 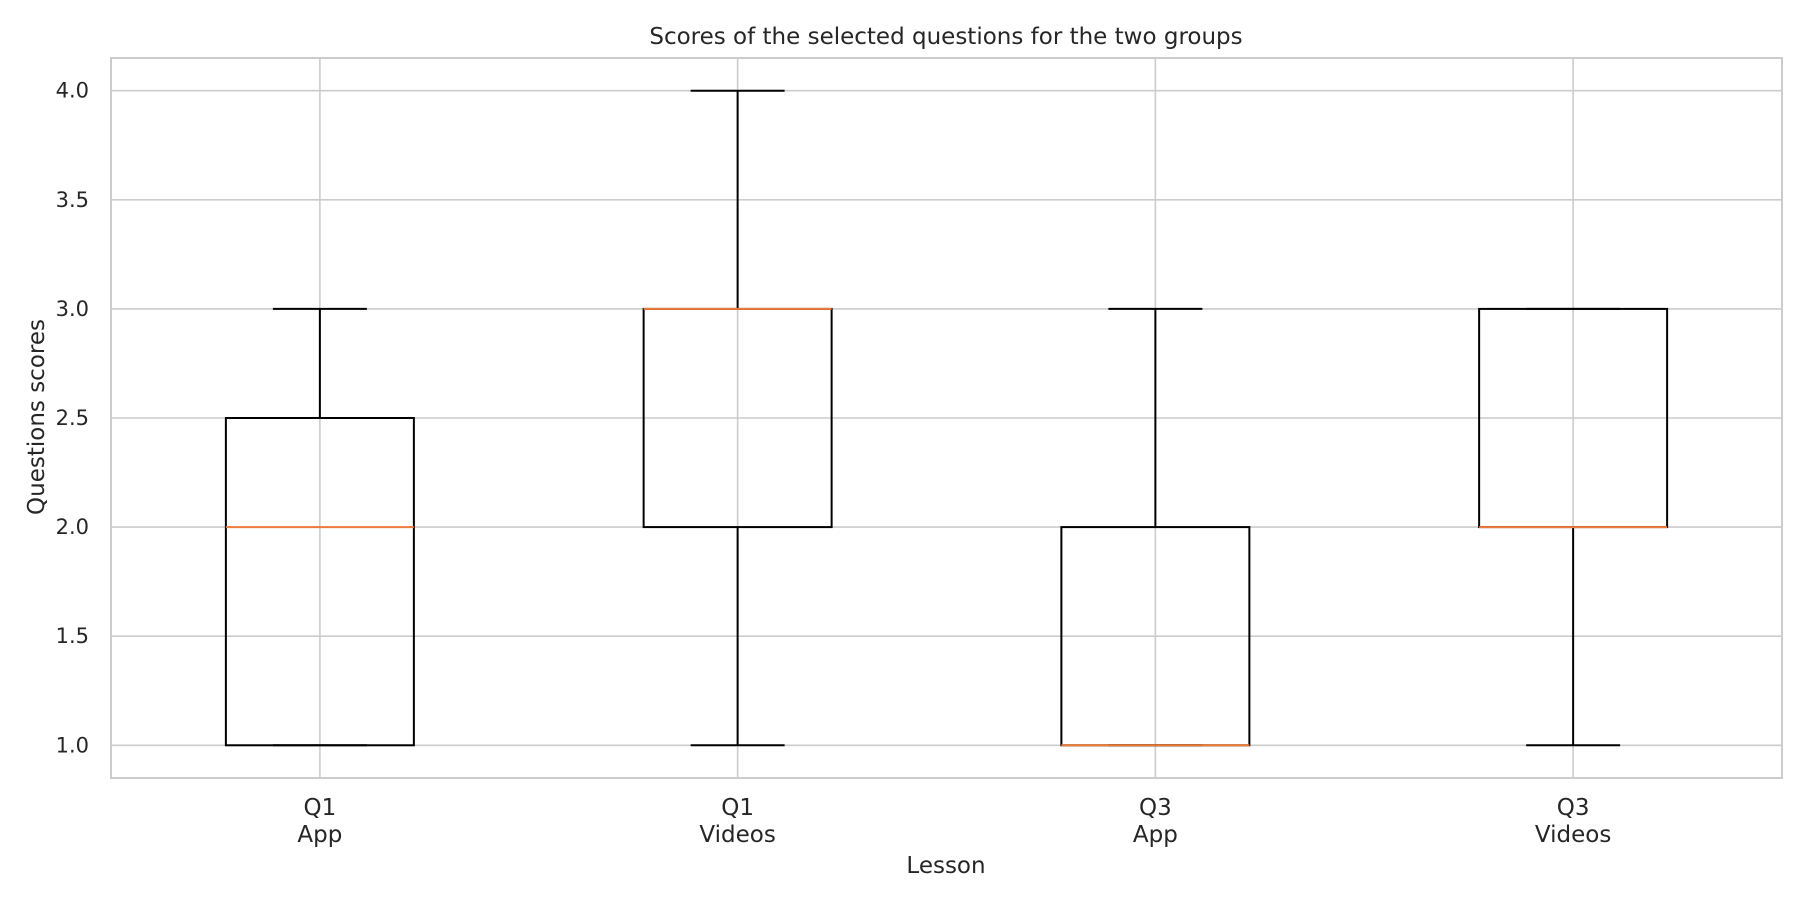 What do you see at coordinates (319, 582) in the screenshot?
I see `box-iqr` at bounding box center [319, 582].